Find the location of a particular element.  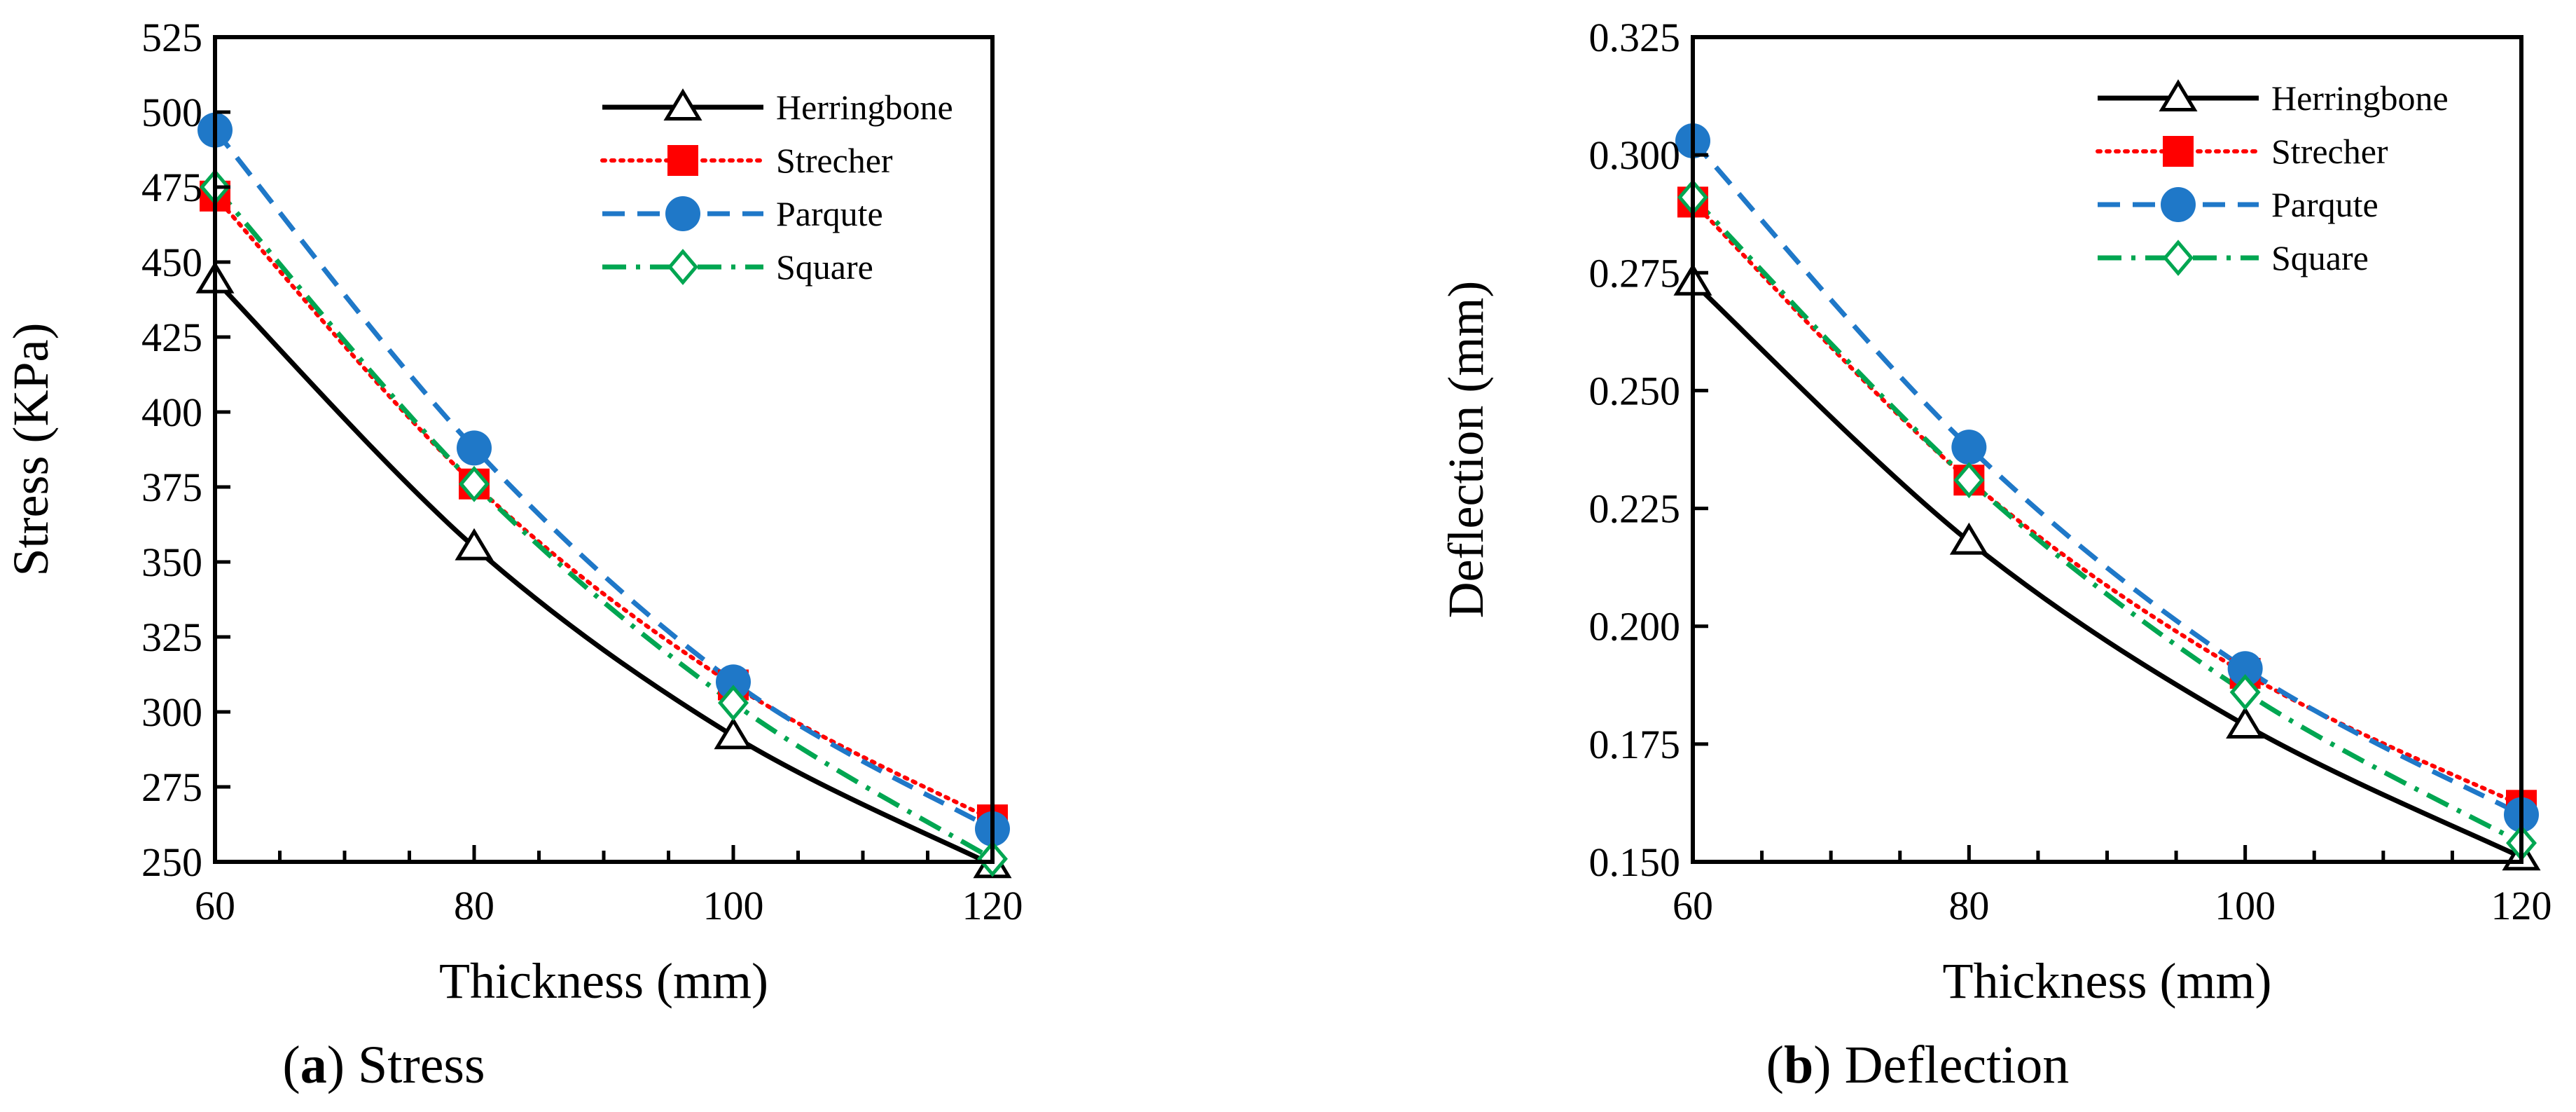

y-tick-label: 500 is located at coordinates (171, 112).